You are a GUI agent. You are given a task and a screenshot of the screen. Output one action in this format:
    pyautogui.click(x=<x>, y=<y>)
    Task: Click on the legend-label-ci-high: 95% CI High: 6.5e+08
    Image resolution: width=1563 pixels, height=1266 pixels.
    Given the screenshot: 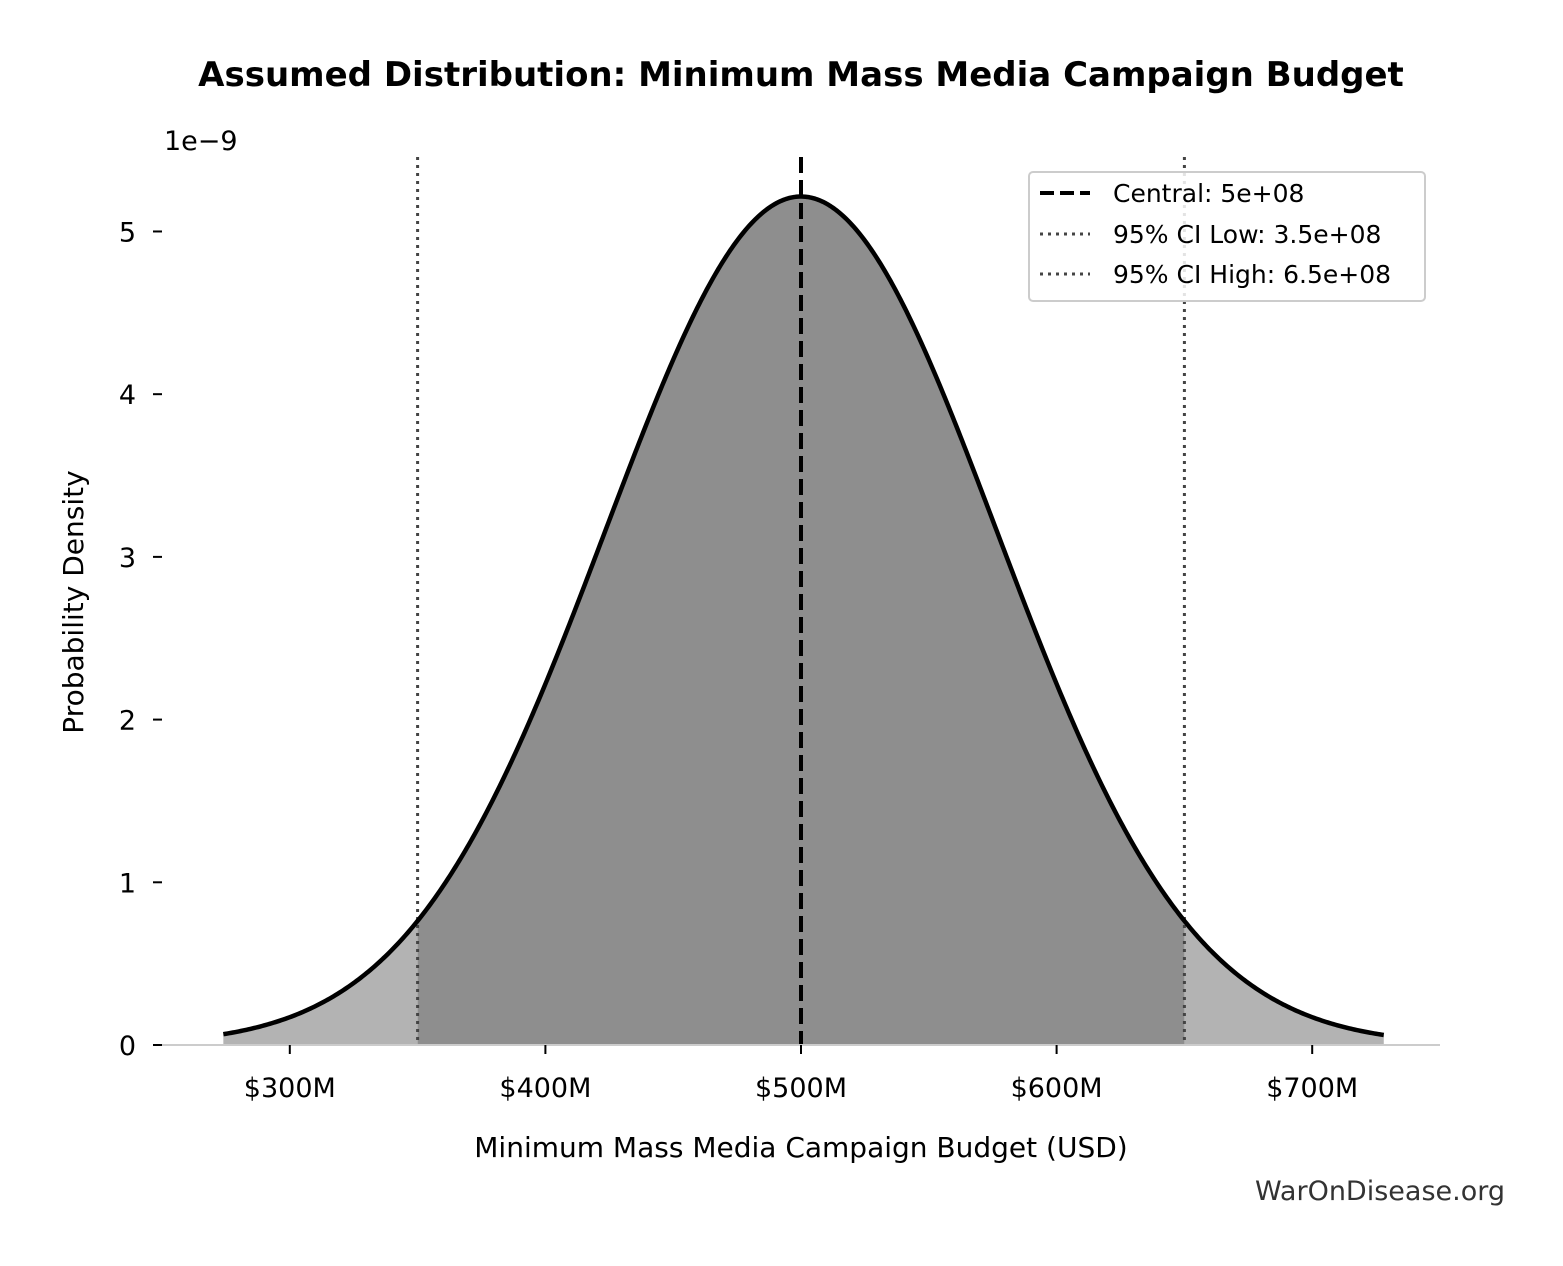 What is the action you would take?
    pyautogui.click(x=1252, y=274)
    